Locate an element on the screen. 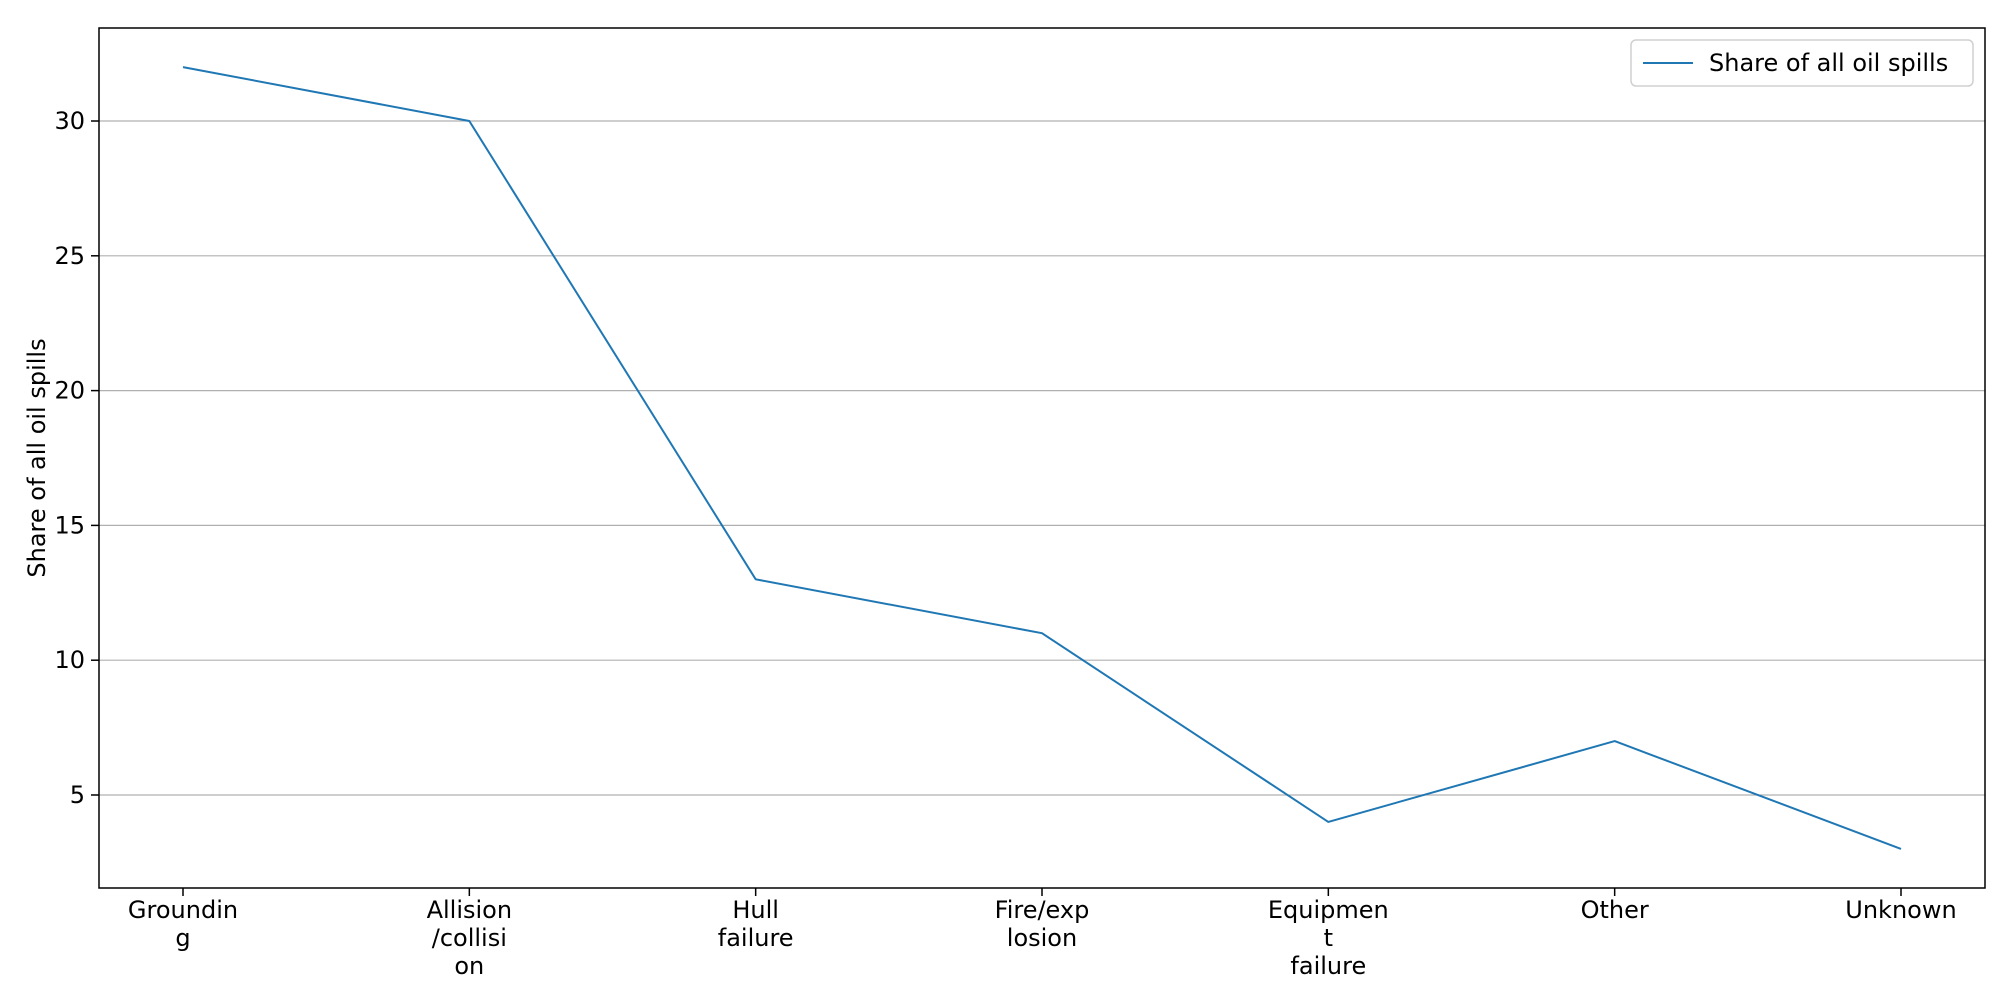  y-tick-label: 30 is located at coordinates (69, 121).